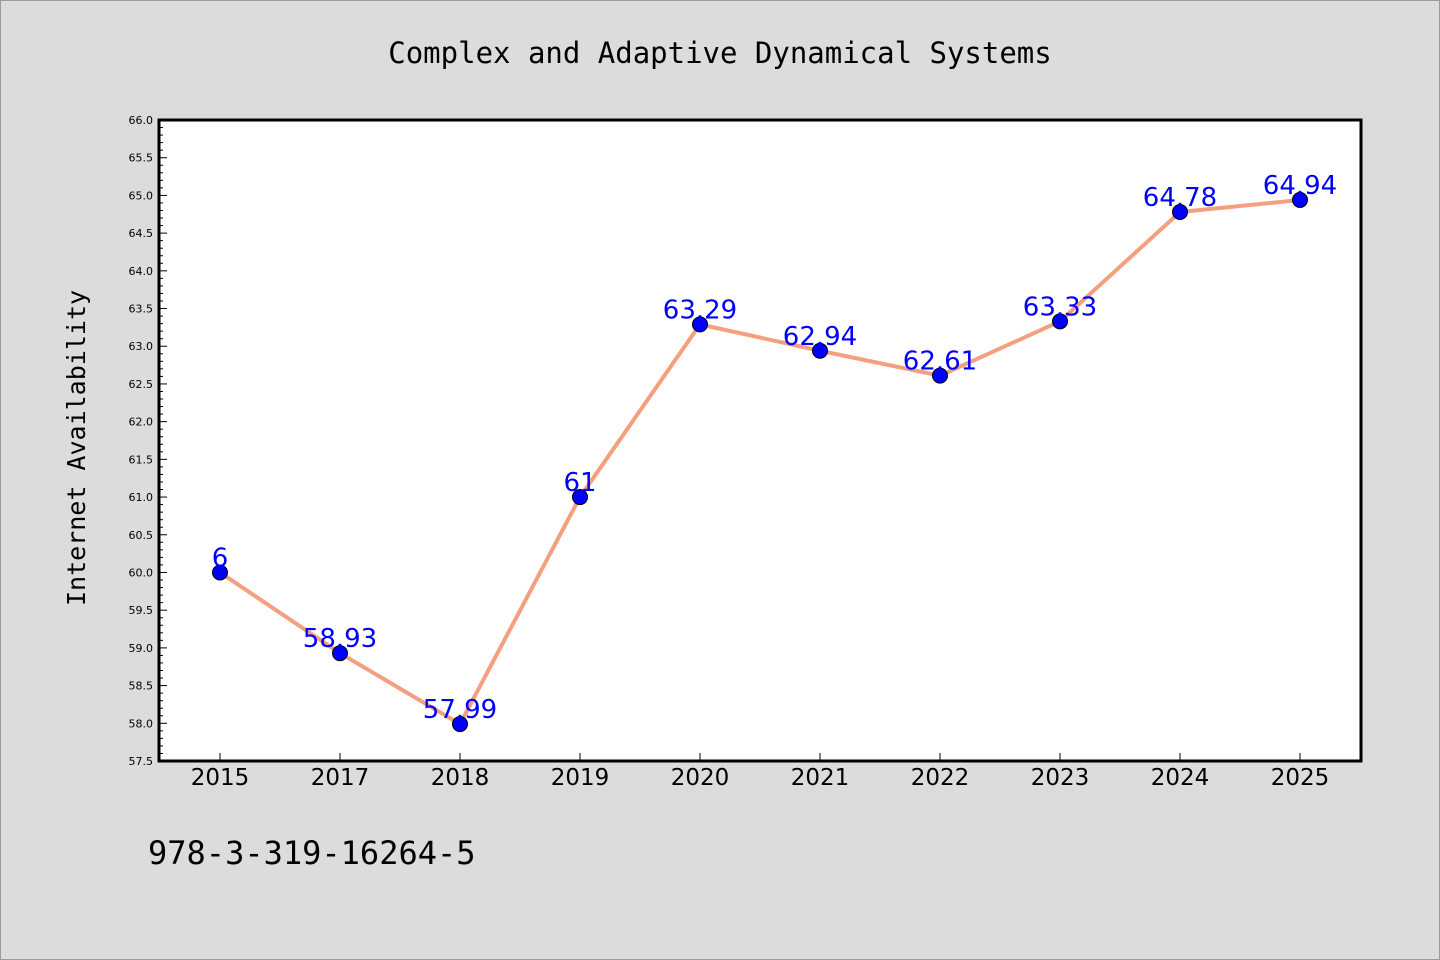  I want to click on y-tick-label: 62.0, so click(141, 422).